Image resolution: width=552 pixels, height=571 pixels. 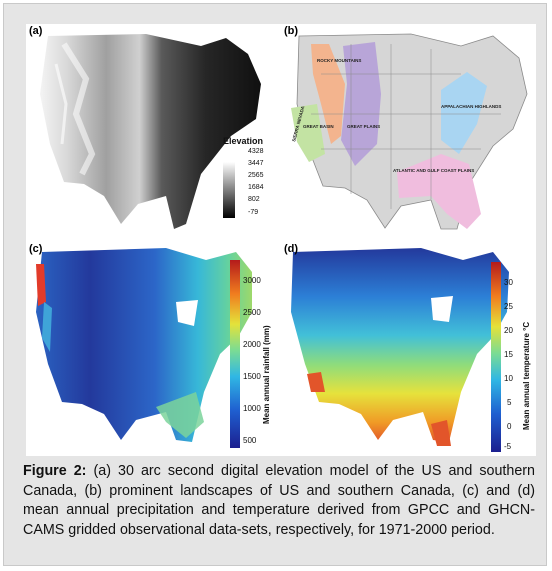 I want to click on temperature-tick: -5, so click(x=508, y=446).